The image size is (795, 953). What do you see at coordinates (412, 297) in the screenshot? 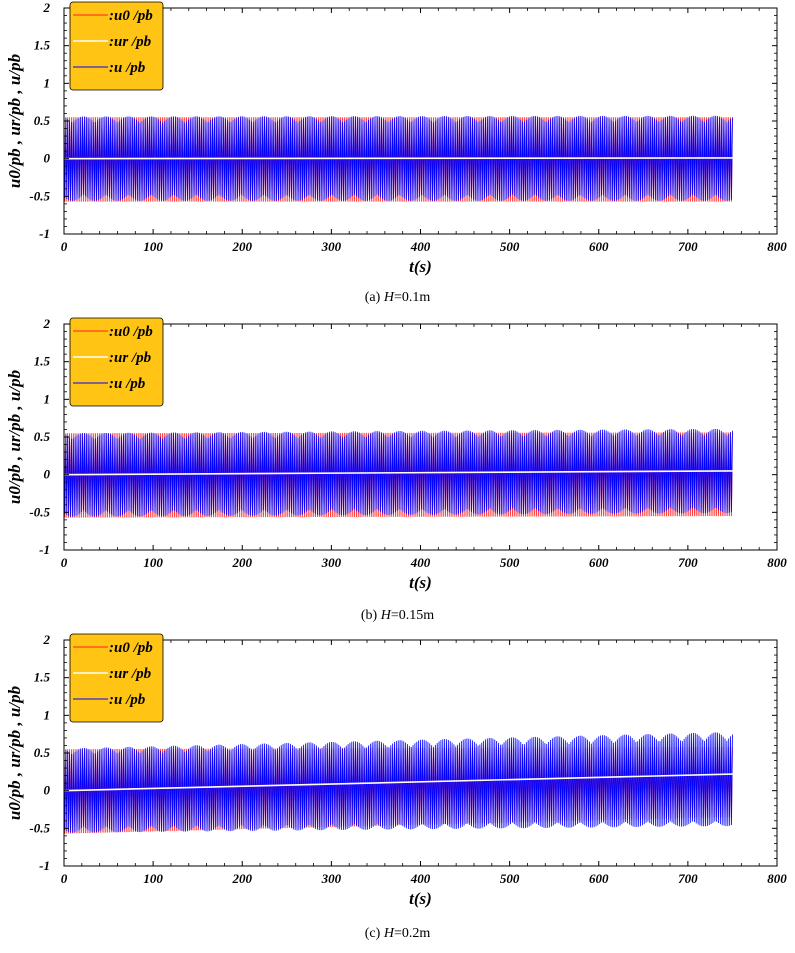
I see `caption-suffix: =0.1m` at bounding box center [412, 297].